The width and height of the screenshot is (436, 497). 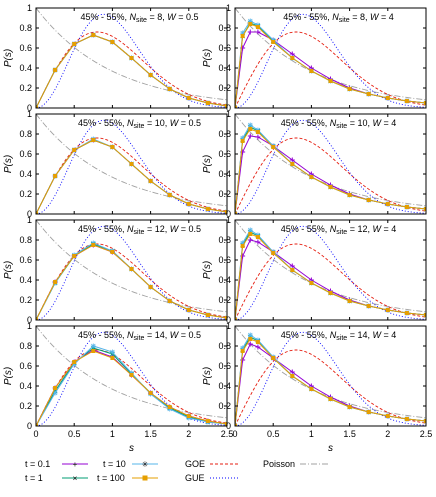 What do you see at coordinates (359, 335) in the screenshot?
I see `panel-title-part: = 14,` at bounding box center [359, 335].